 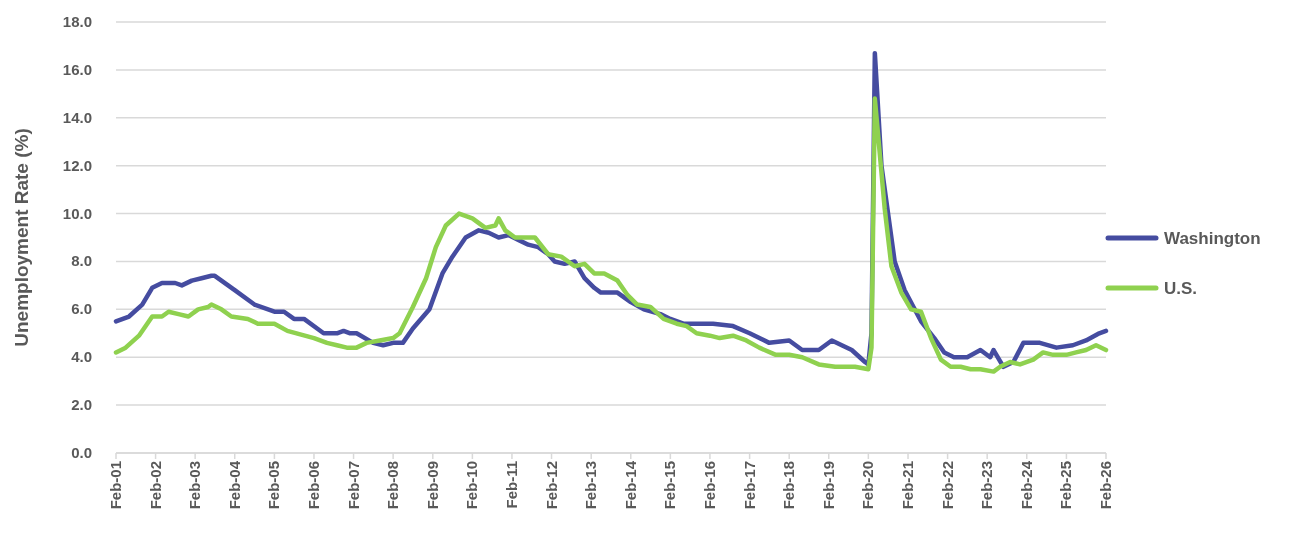 I want to click on y-tick-label: 4.0, so click(x=81, y=357).